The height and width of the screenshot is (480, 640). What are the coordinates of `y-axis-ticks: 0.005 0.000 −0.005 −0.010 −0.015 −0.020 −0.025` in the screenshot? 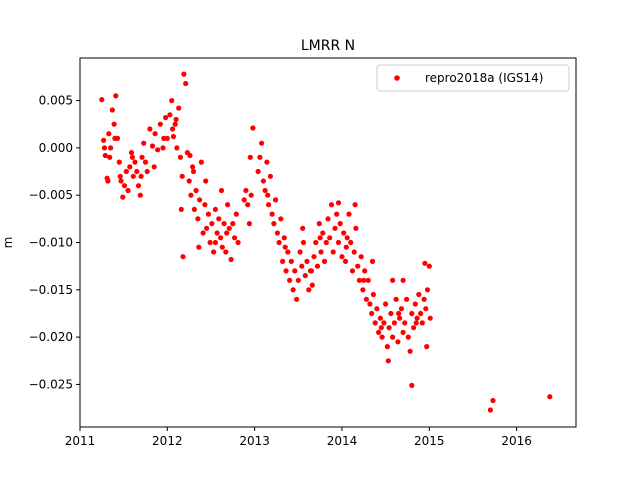 It's located at (54, 242).